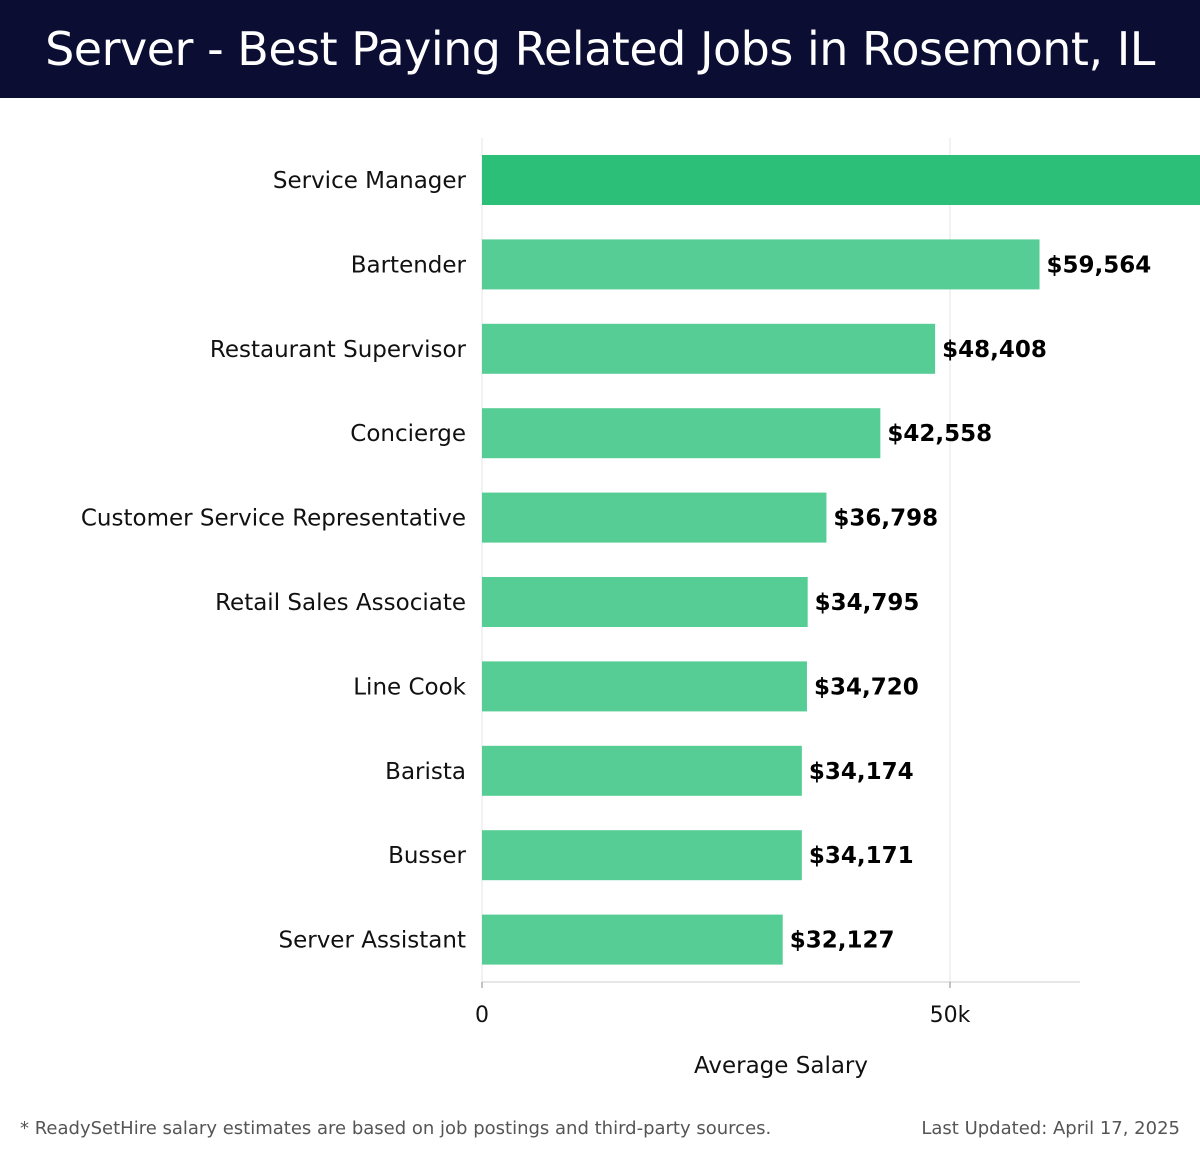 This screenshot has width=1200, height=1158. Describe the element at coordinates (482, 1015) in the screenshot. I see `x-tick-label: 0` at that location.